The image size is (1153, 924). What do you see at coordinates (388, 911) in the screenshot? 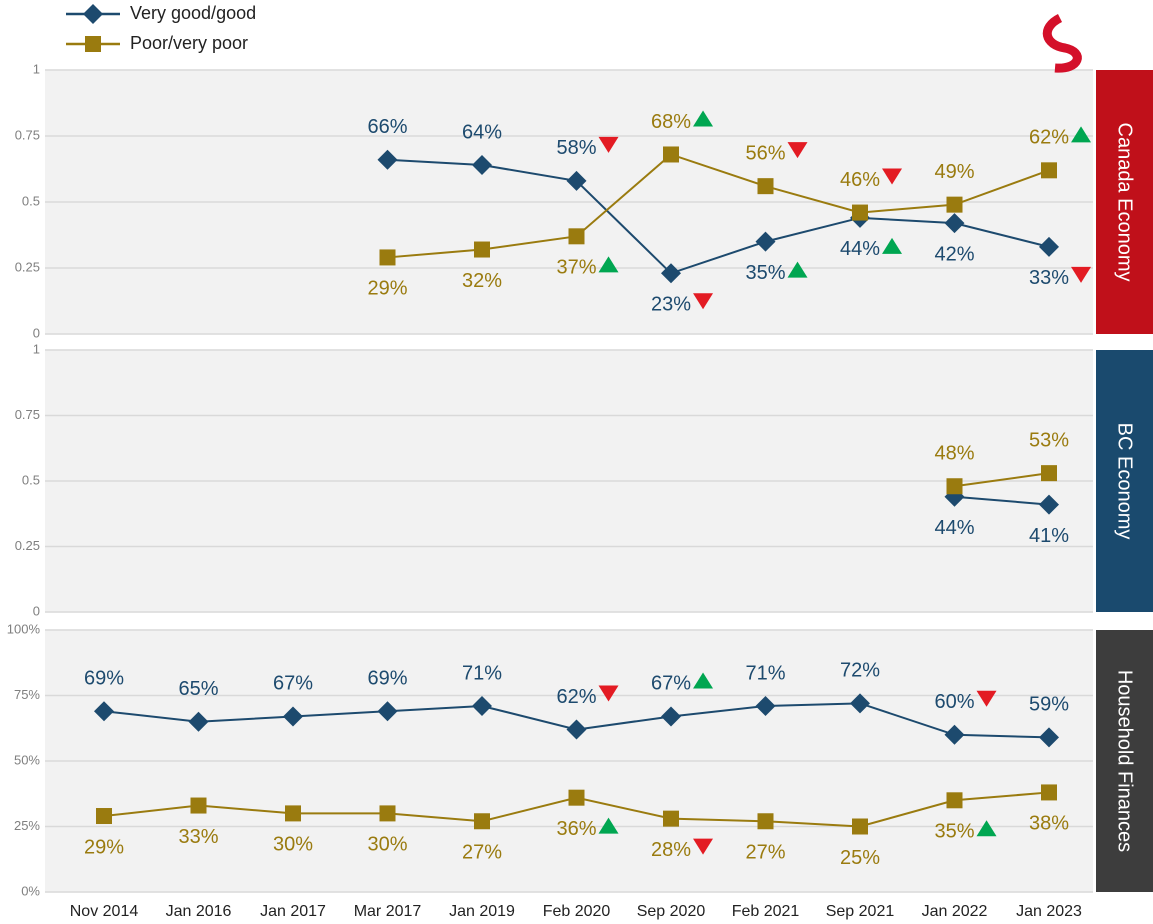
I see `x-tick-label: Mar 2017` at bounding box center [388, 911].